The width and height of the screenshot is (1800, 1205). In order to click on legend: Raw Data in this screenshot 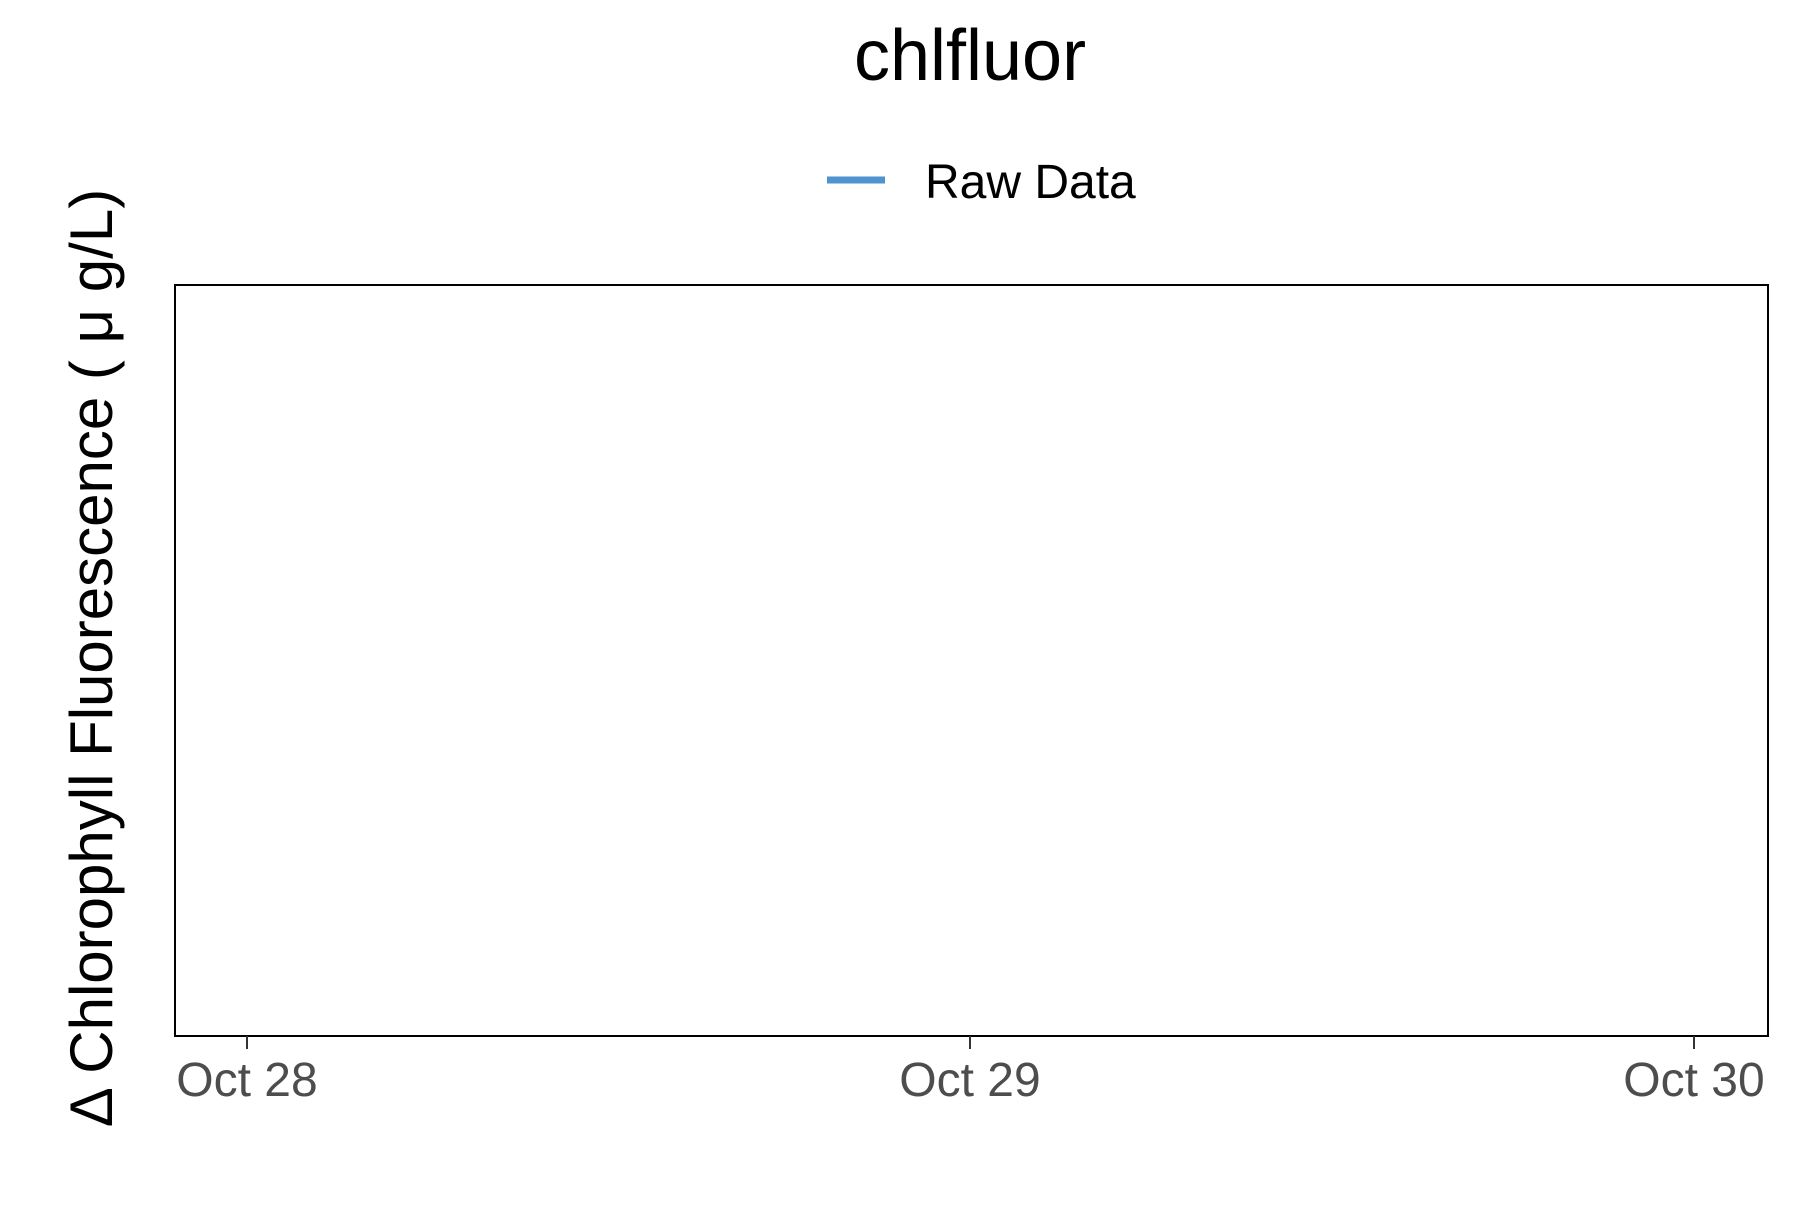, I will do `click(981, 182)`.